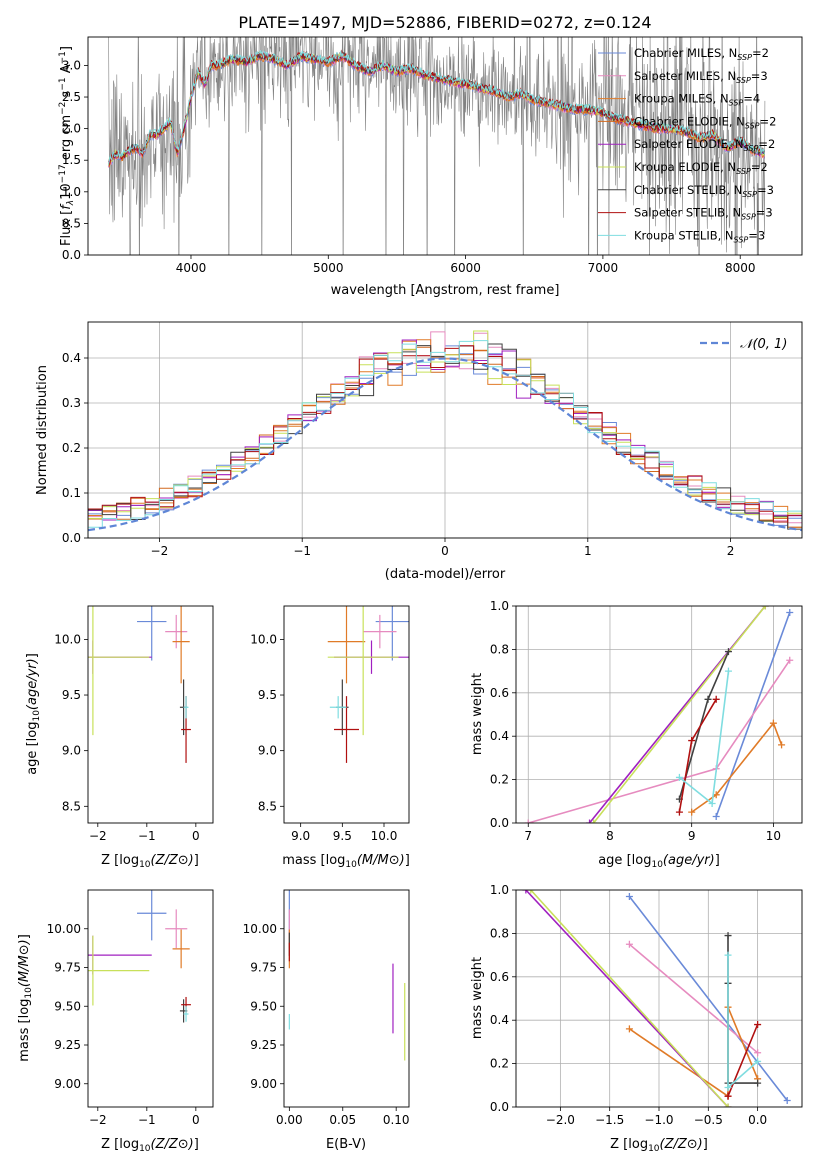  I want to click on label-part: ], so click(32, 655).